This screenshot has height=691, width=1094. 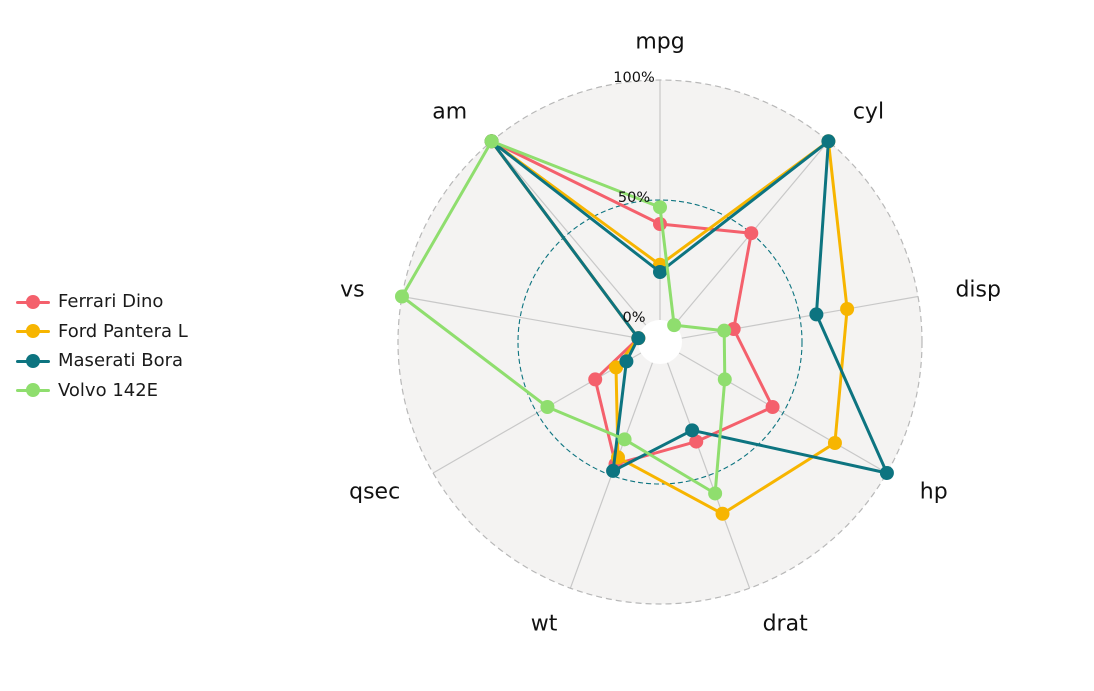 What do you see at coordinates (520, 317) in the screenshot?
I see `axis-line-vs` at bounding box center [520, 317].